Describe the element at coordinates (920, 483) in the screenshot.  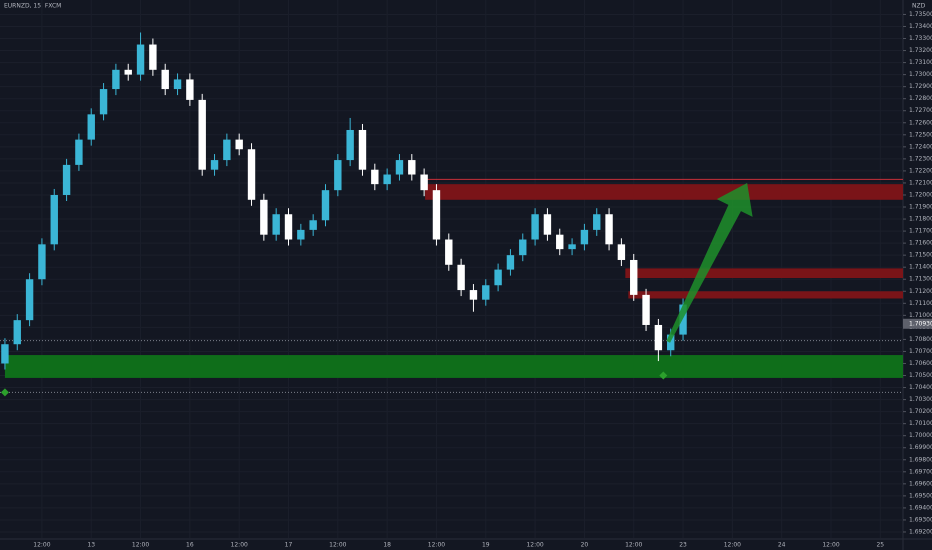
I see `y-tick-label: 1.69600` at that location.